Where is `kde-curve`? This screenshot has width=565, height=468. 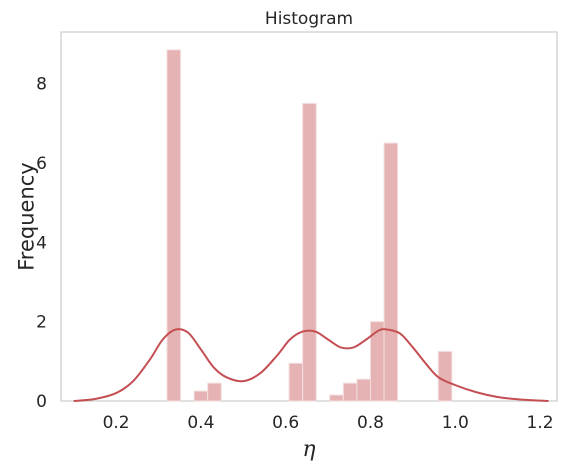
kde-curve is located at coordinates (311, 365).